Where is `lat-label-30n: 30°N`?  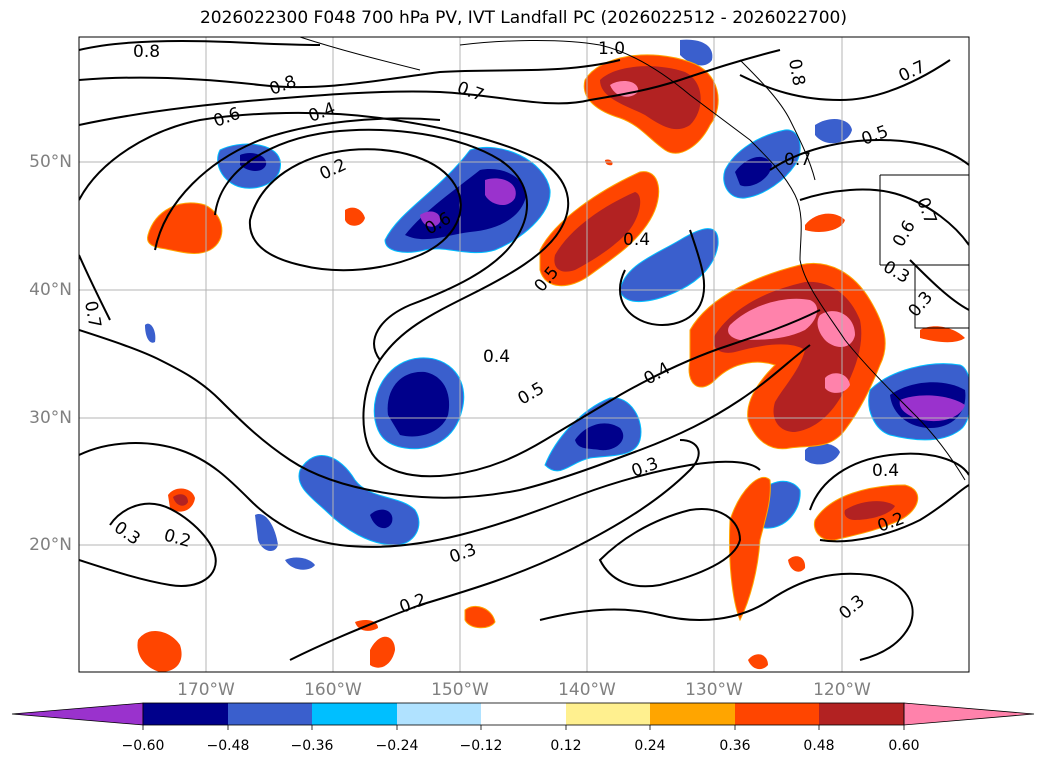 lat-label-30n: 30°N is located at coordinates (50, 418).